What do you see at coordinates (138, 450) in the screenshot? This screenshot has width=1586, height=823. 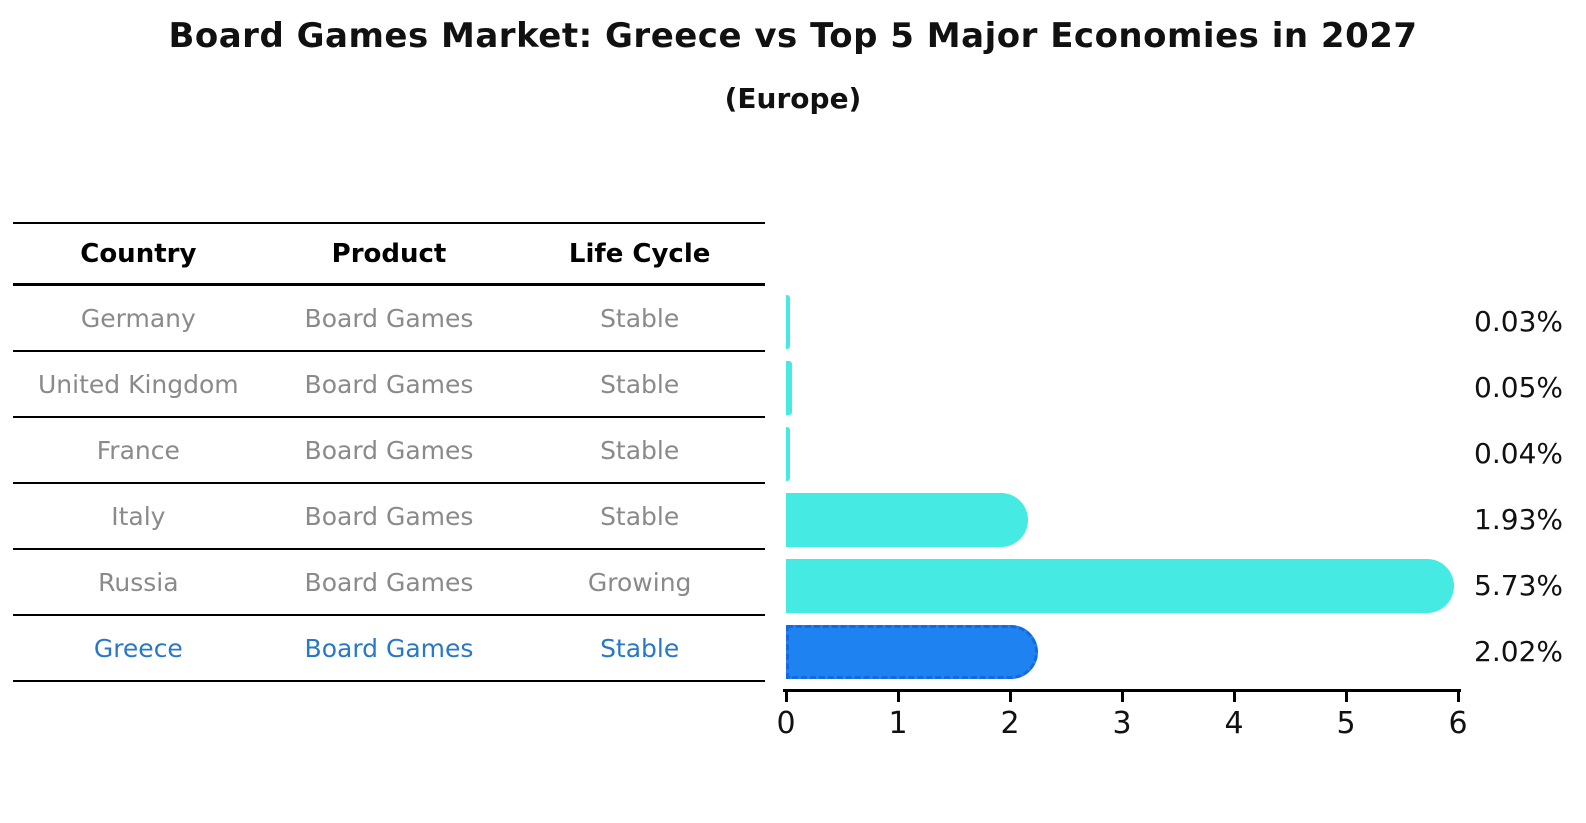 I see `table-cell-country: France` at bounding box center [138, 450].